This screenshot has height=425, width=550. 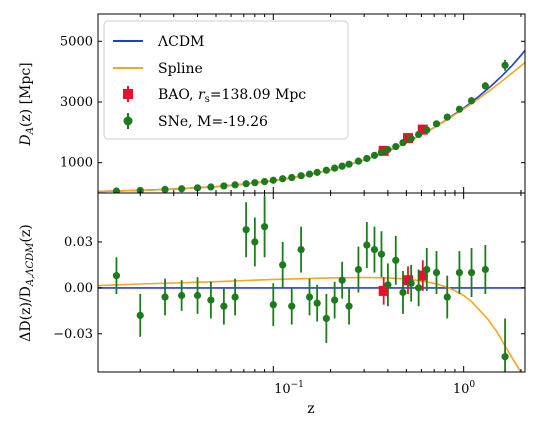 I want to click on x-tick-label-1: 10⁰, so click(x=464, y=388).